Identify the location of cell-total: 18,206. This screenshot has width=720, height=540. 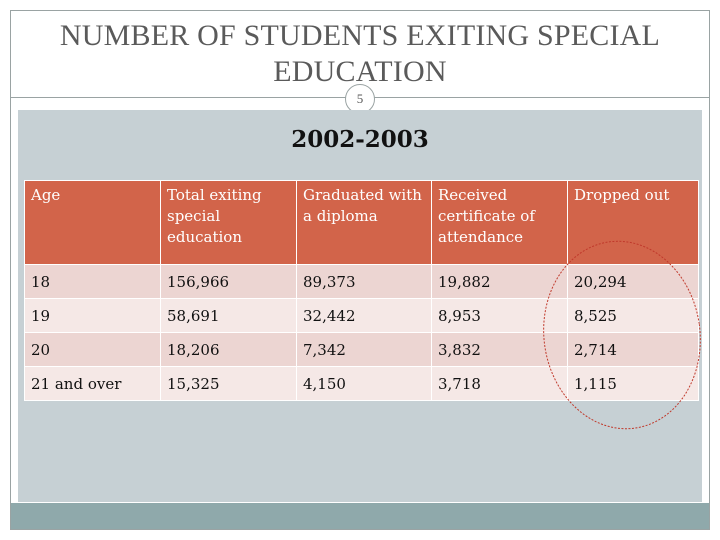
(228, 349).